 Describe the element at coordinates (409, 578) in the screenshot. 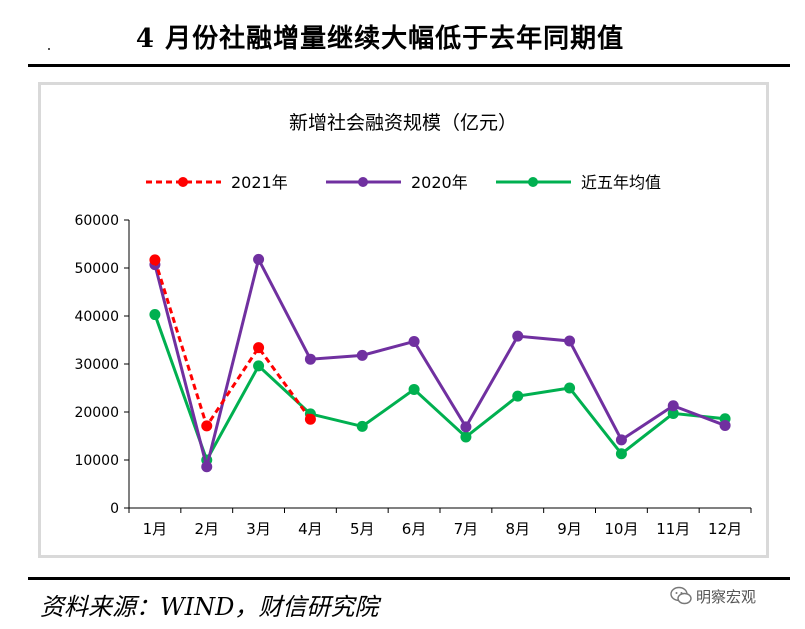

I see `bottom-rule` at that location.